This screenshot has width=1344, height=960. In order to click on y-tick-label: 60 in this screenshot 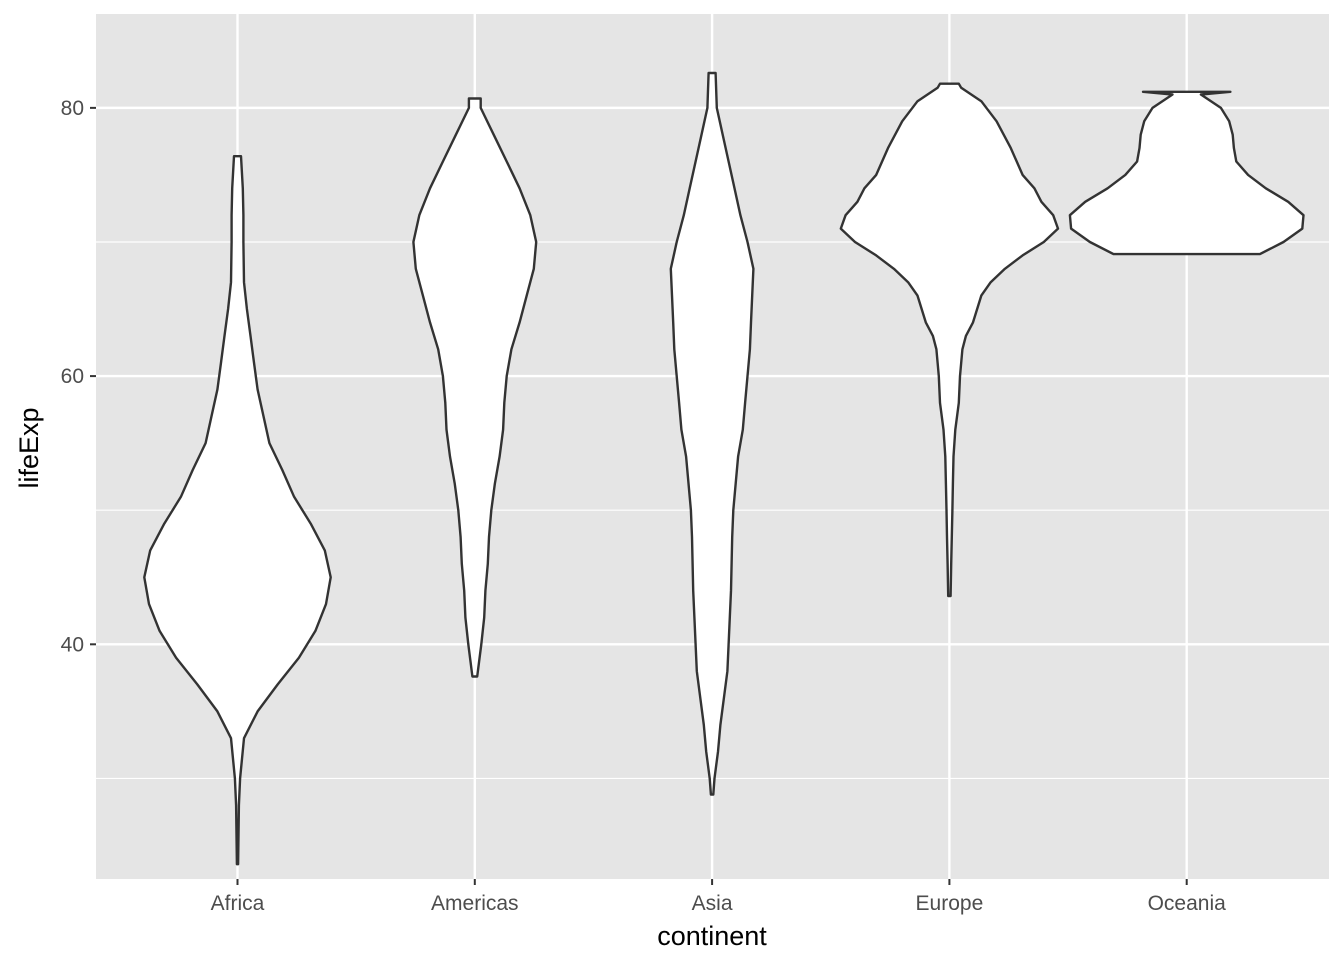, I will do `click(72, 376)`.